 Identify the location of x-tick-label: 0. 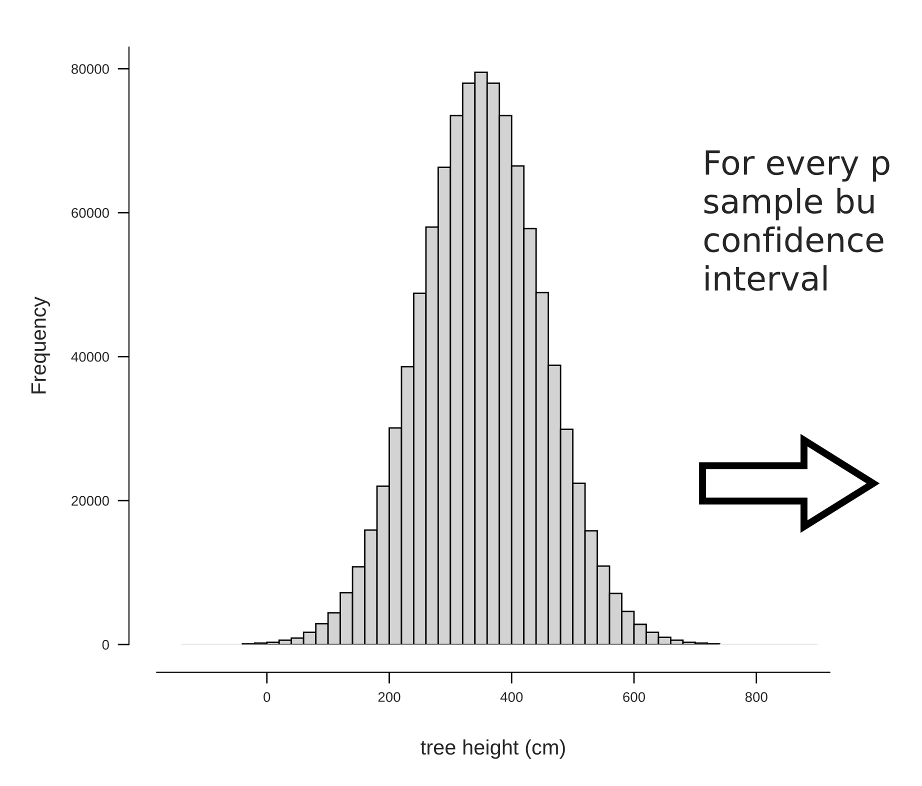
(267, 697).